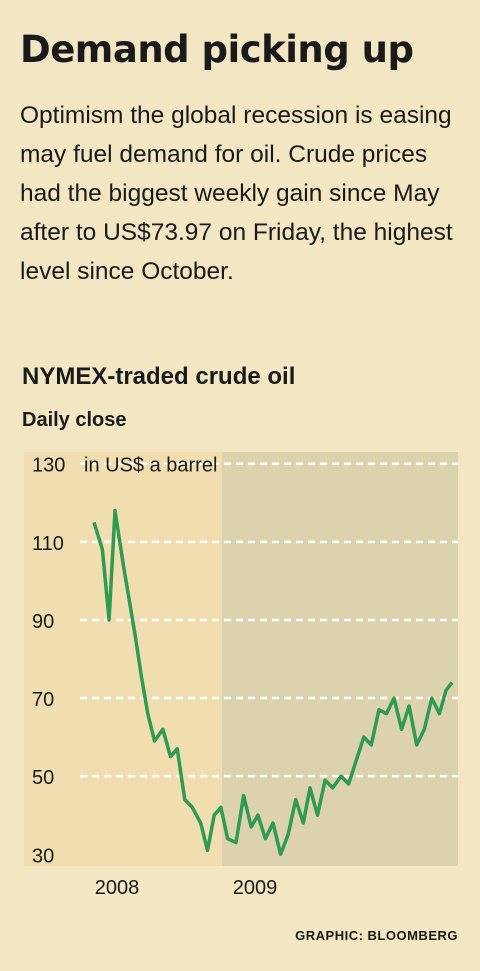 The width and height of the screenshot is (480, 971). I want to click on y-tick-label: 90, so click(43, 622).